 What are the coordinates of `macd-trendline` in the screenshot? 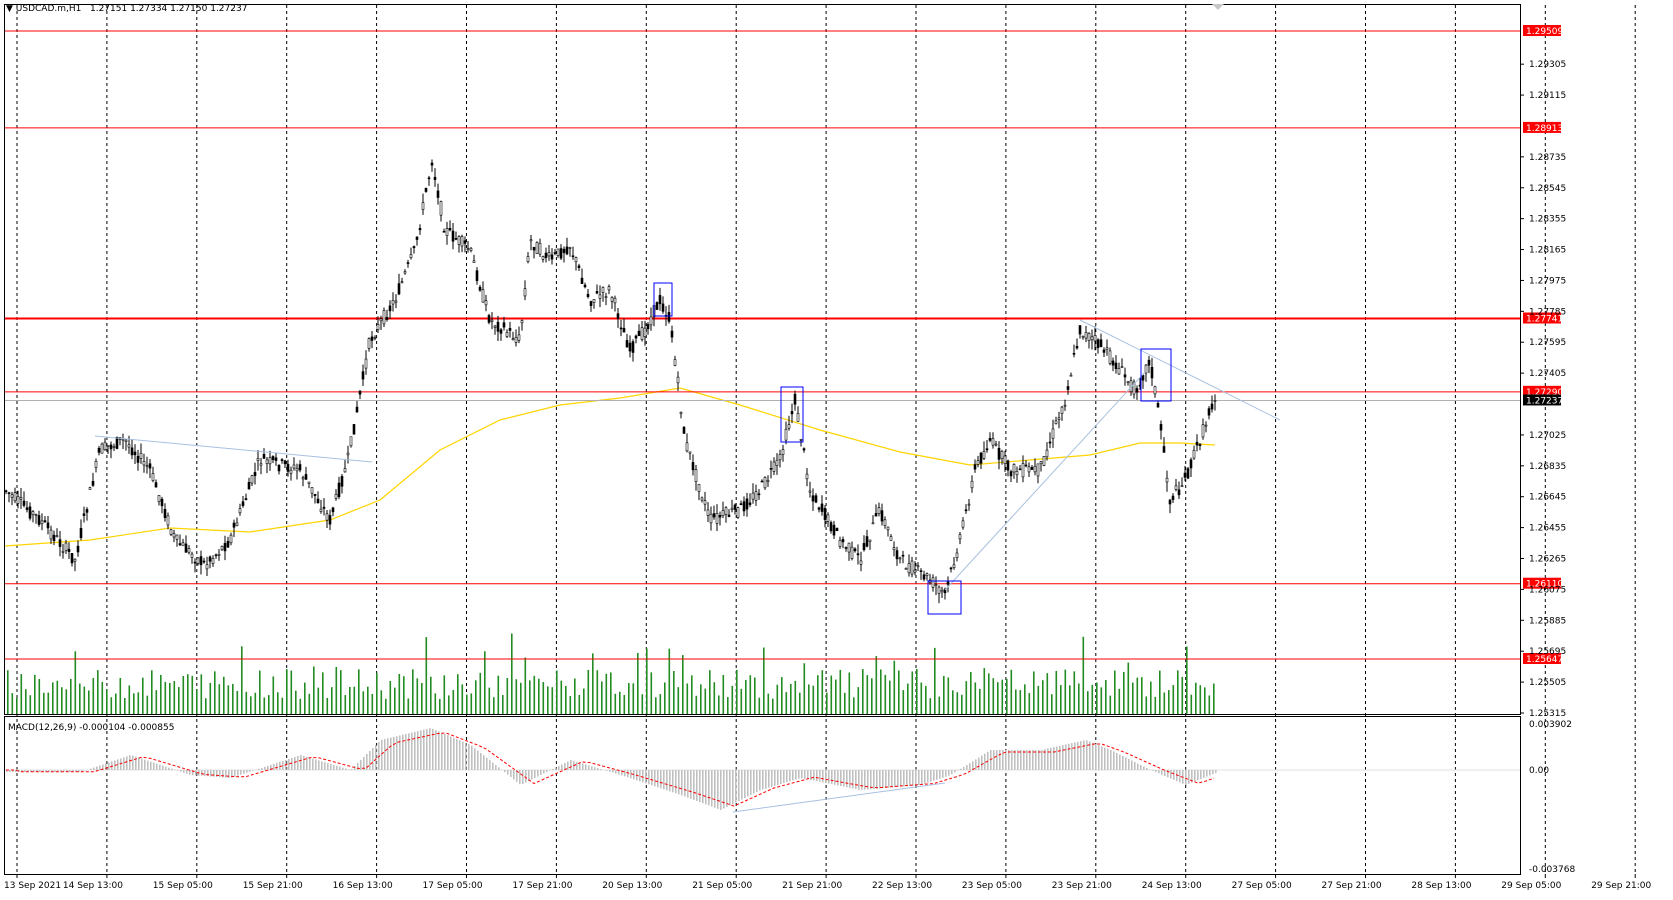 It's located at (839, 797).